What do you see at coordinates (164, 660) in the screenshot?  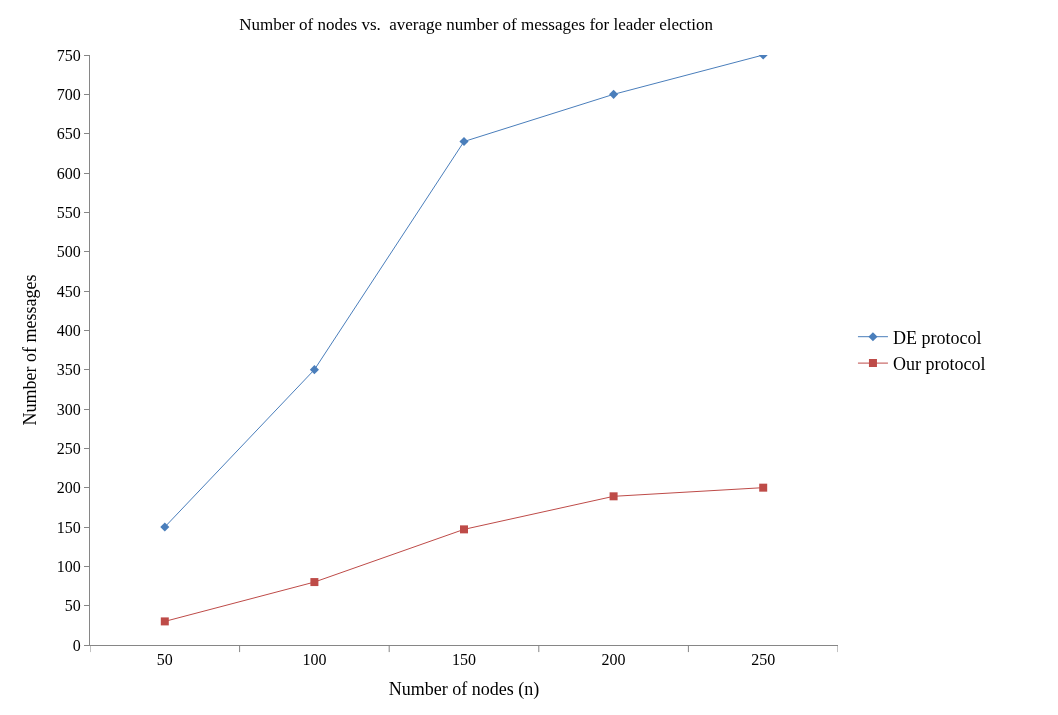 I see `x-tick-label: 50` at bounding box center [164, 660].